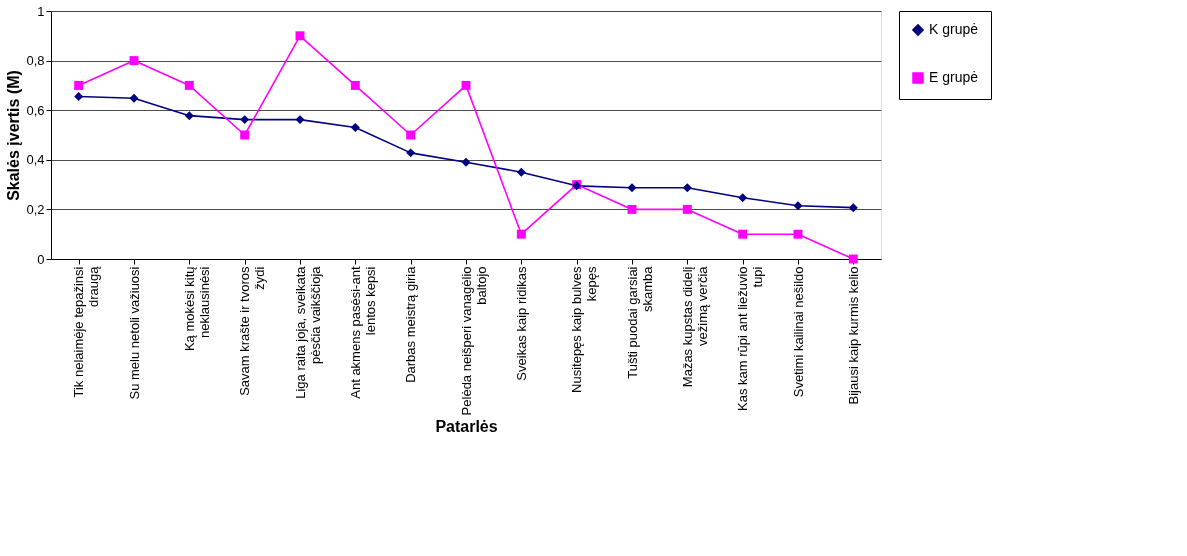 Image resolution: width=1187 pixels, height=556 pixels. I want to click on y-tick-label: 1, so click(41, 11).